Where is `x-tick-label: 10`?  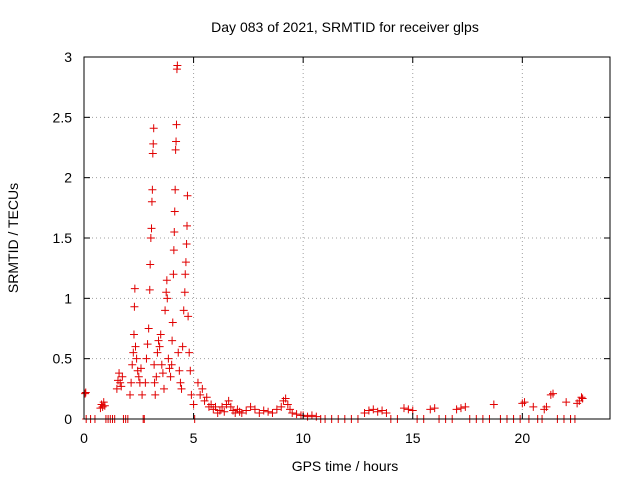 x-tick-label: 10 is located at coordinates (303, 438).